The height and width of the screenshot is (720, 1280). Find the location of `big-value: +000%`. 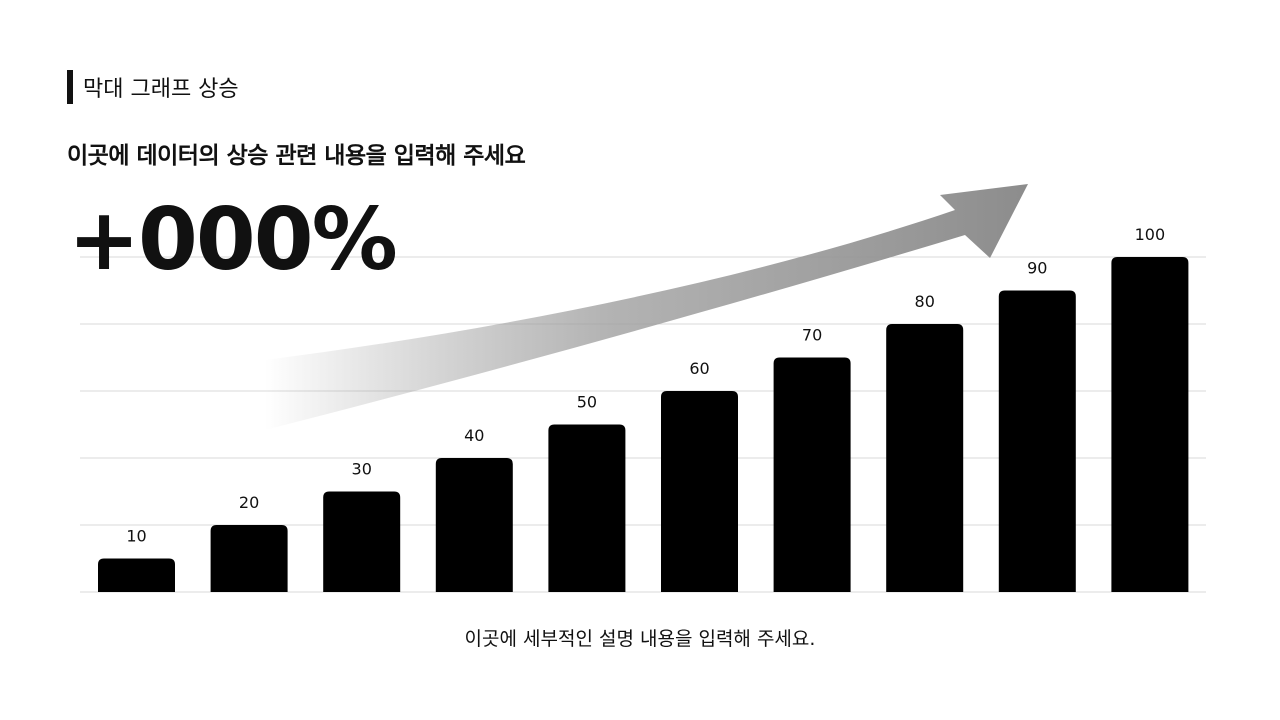

big-value: +000% is located at coordinates (233, 240).